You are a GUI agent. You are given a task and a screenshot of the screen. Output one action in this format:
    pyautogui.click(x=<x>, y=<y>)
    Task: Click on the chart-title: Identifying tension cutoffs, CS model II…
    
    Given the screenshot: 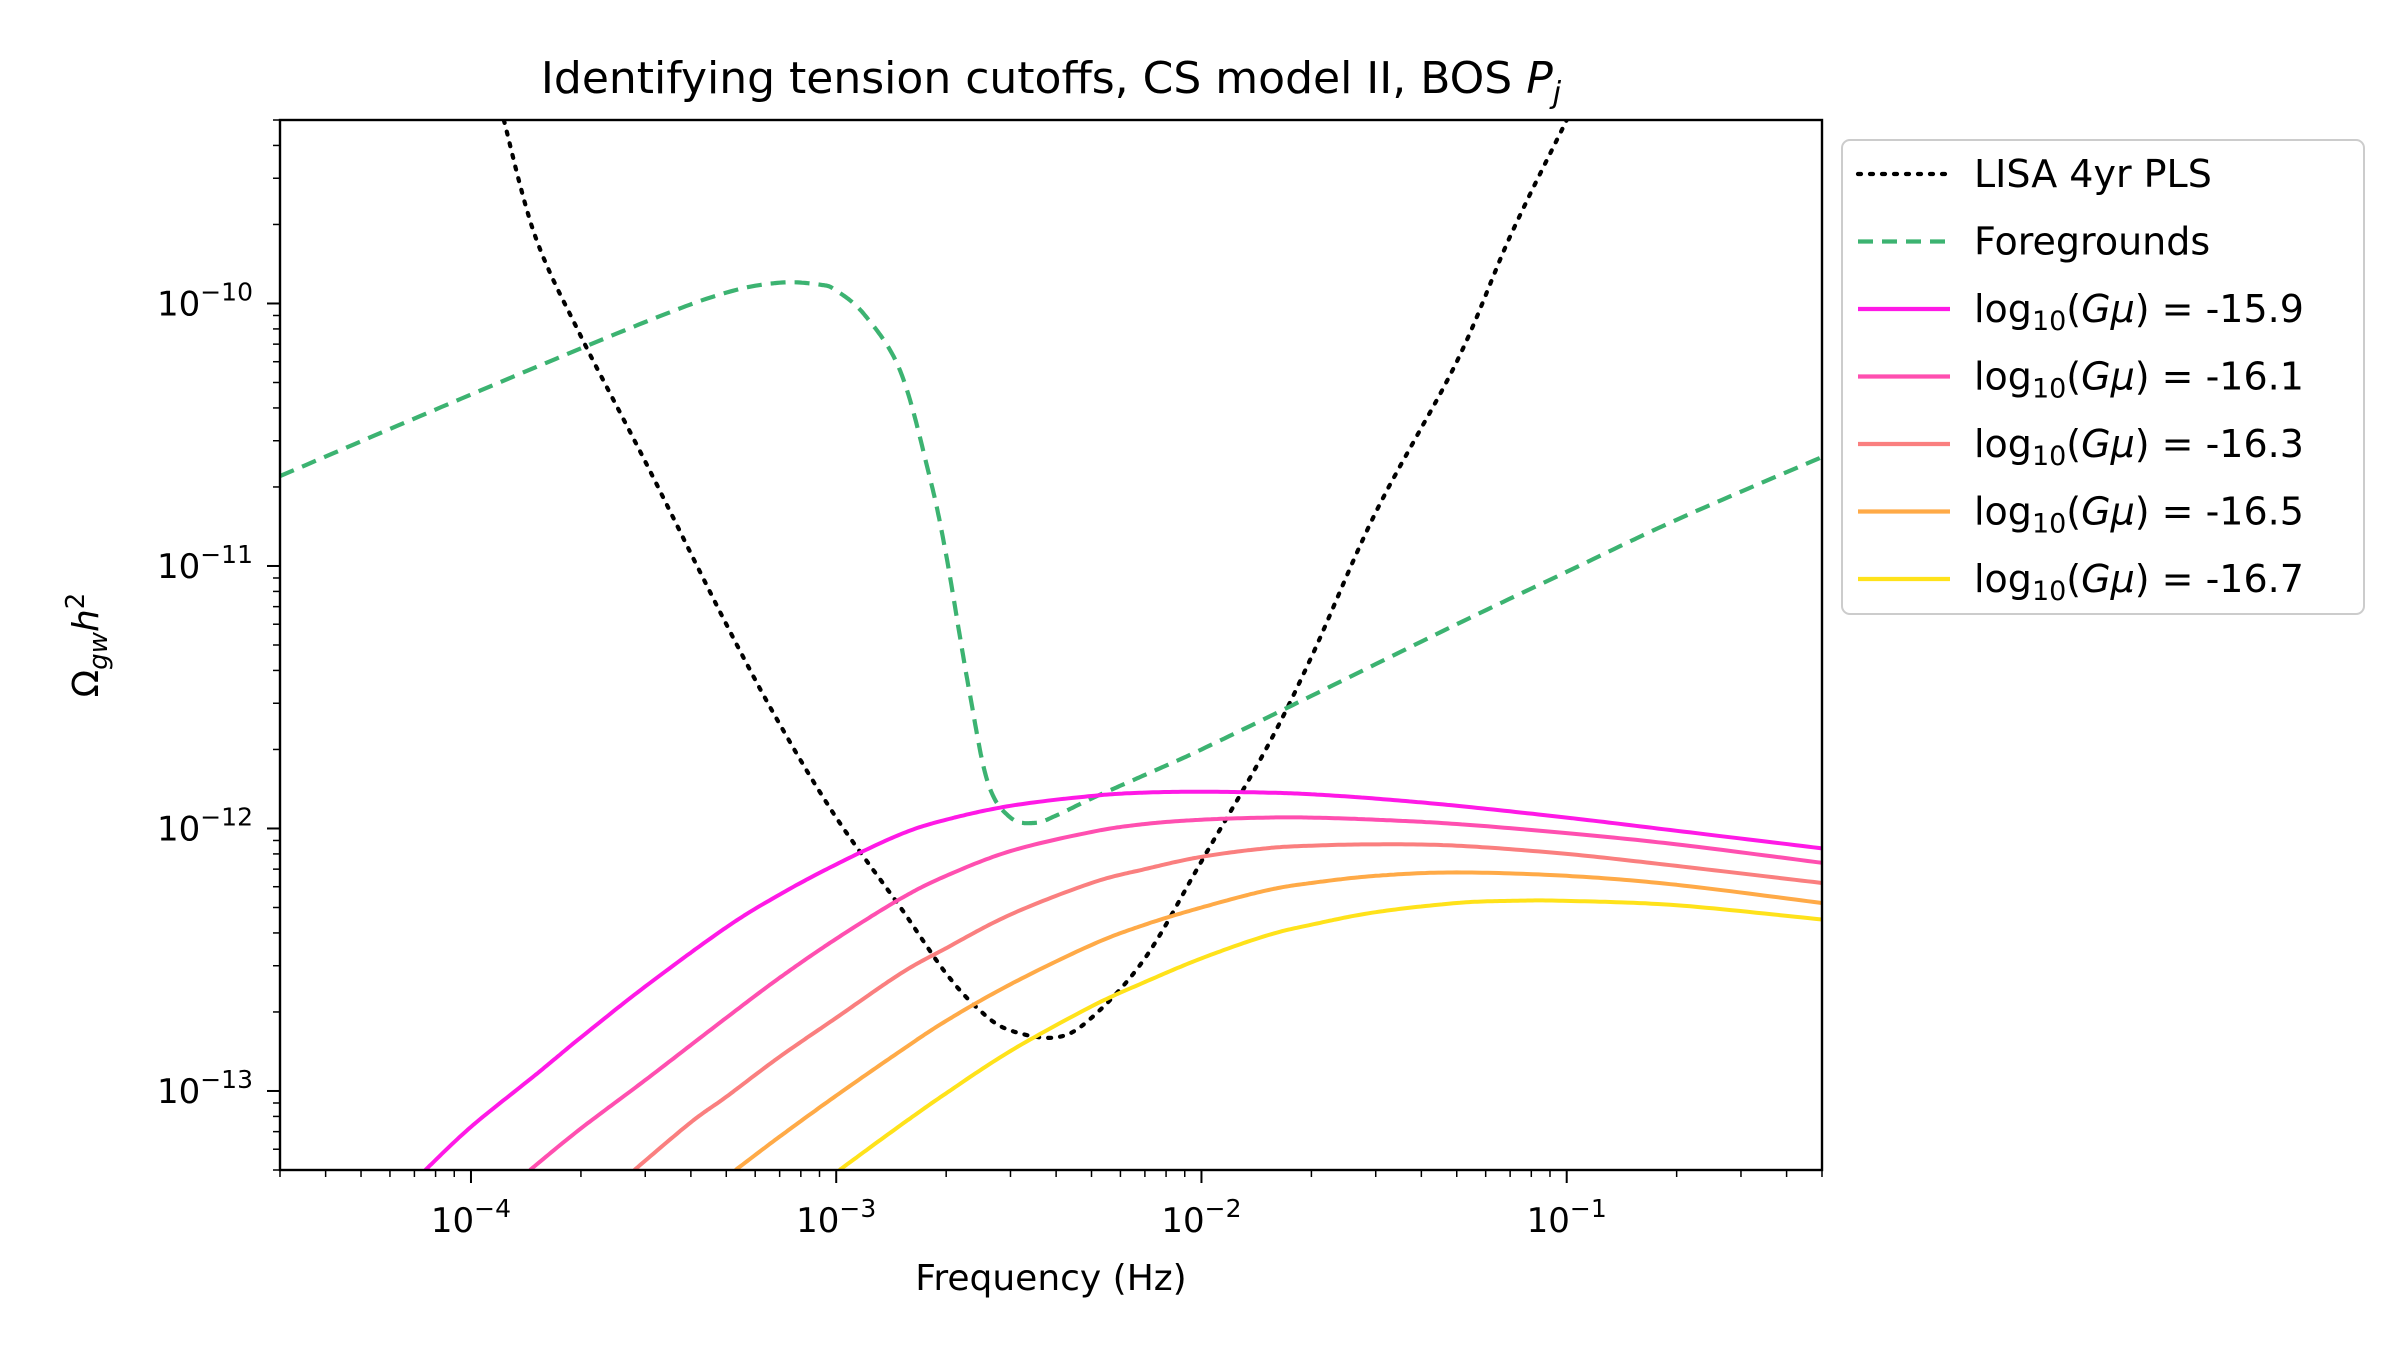 What is the action you would take?
    pyautogui.click(x=1051, y=82)
    